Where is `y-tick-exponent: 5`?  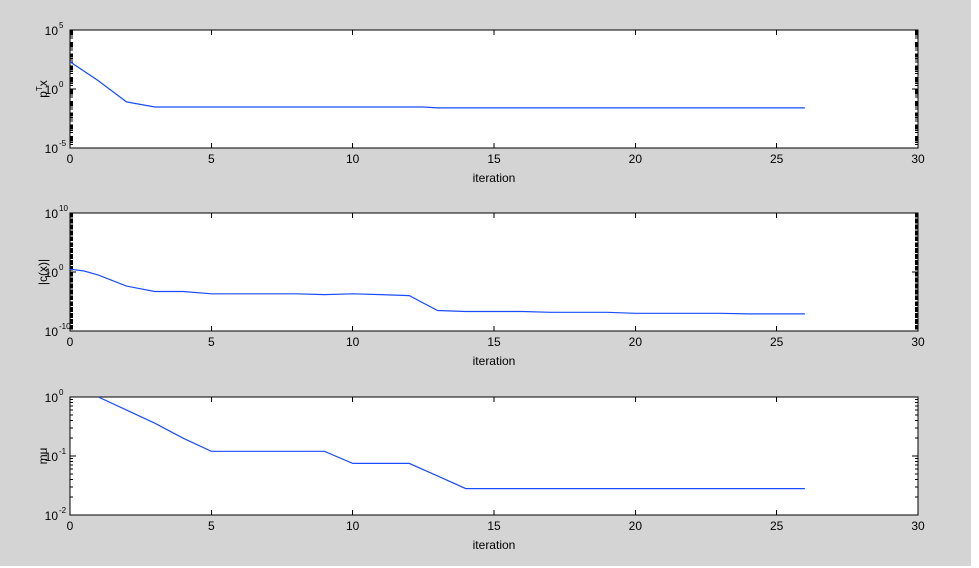 y-tick-exponent: 5 is located at coordinates (61, 25).